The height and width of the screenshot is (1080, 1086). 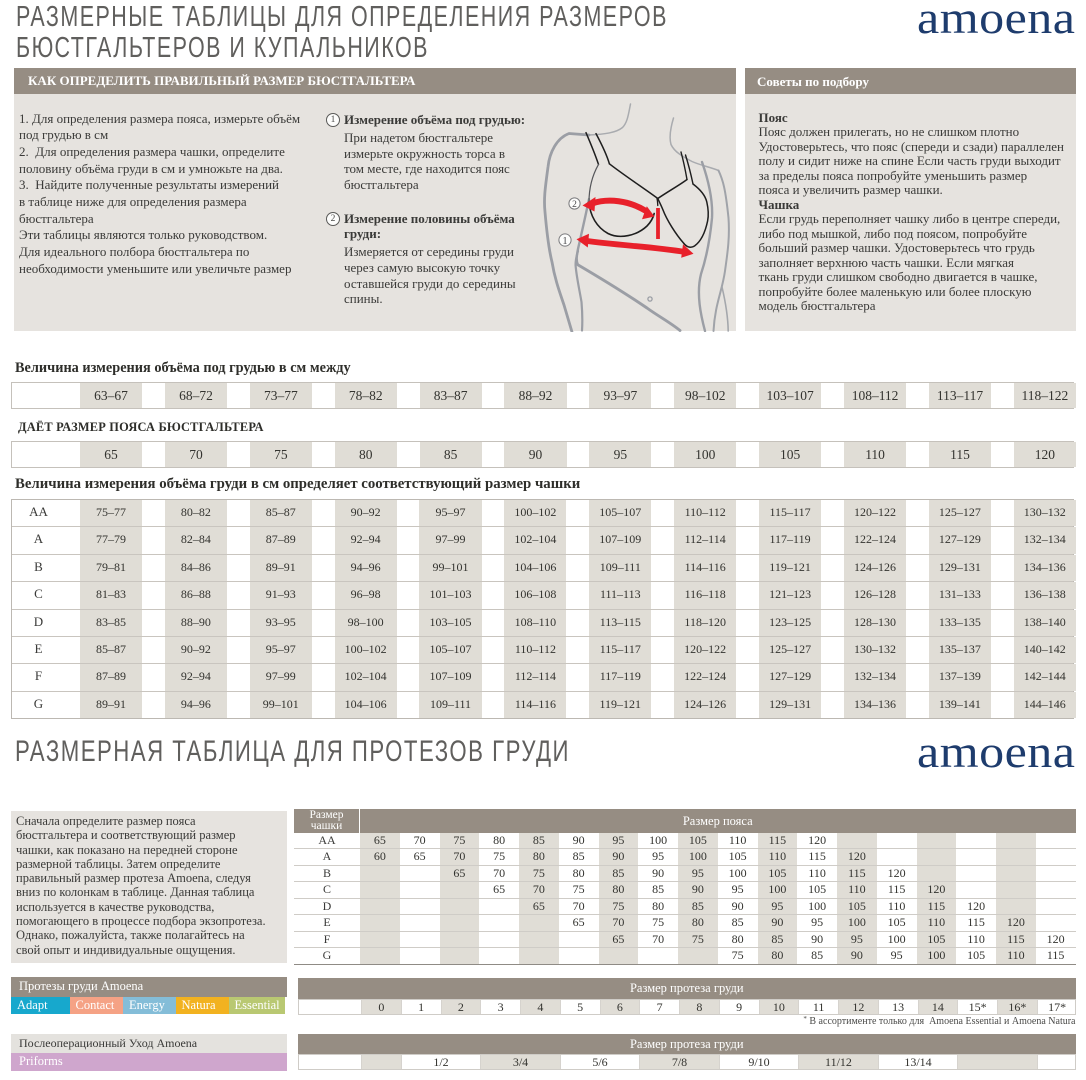 What do you see at coordinates (564, 241) in the screenshot?
I see `svg-text: 1` at bounding box center [564, 241].